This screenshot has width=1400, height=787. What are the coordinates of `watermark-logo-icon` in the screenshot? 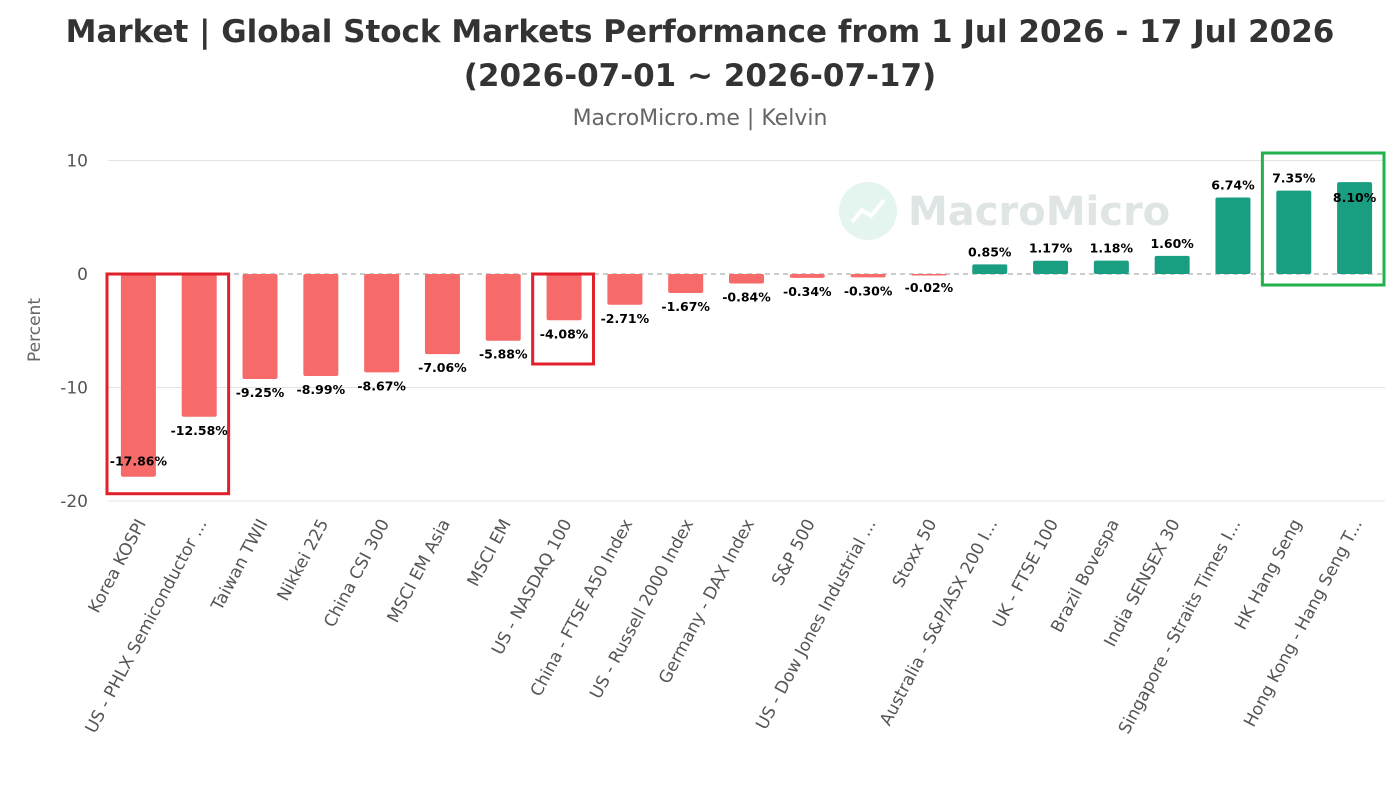 It's located at (868, 211).